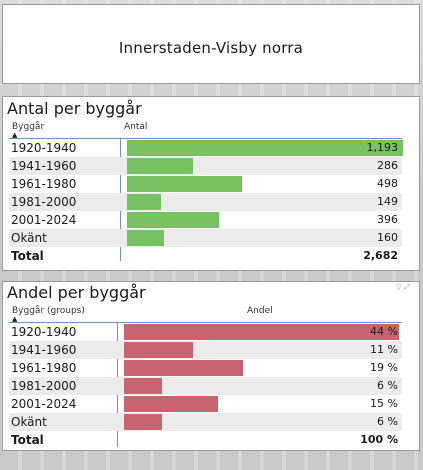 This screenshot has width=423, height=470. What do you see at coordinates (400, 287) in the screenshot?
I see `filter-icon: ▽` at bounding box center [400, 287].